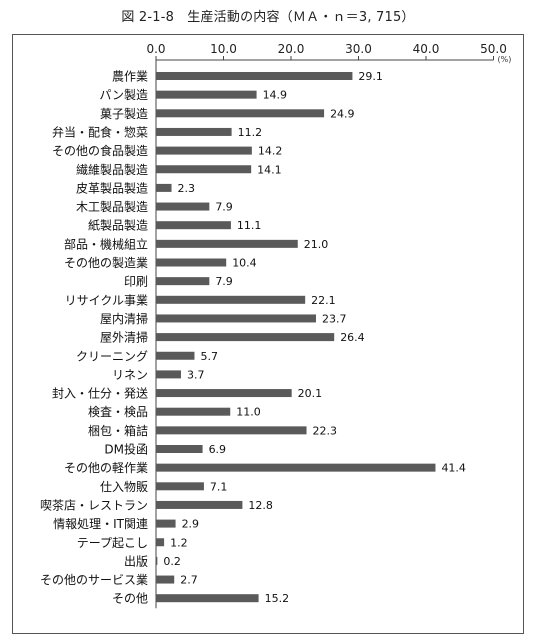 The width and height of the screenshot is (536, 639). Describe the element at coordinates (124, 487) in the screenshot. I see `category-label: 仕入物販` at that location.